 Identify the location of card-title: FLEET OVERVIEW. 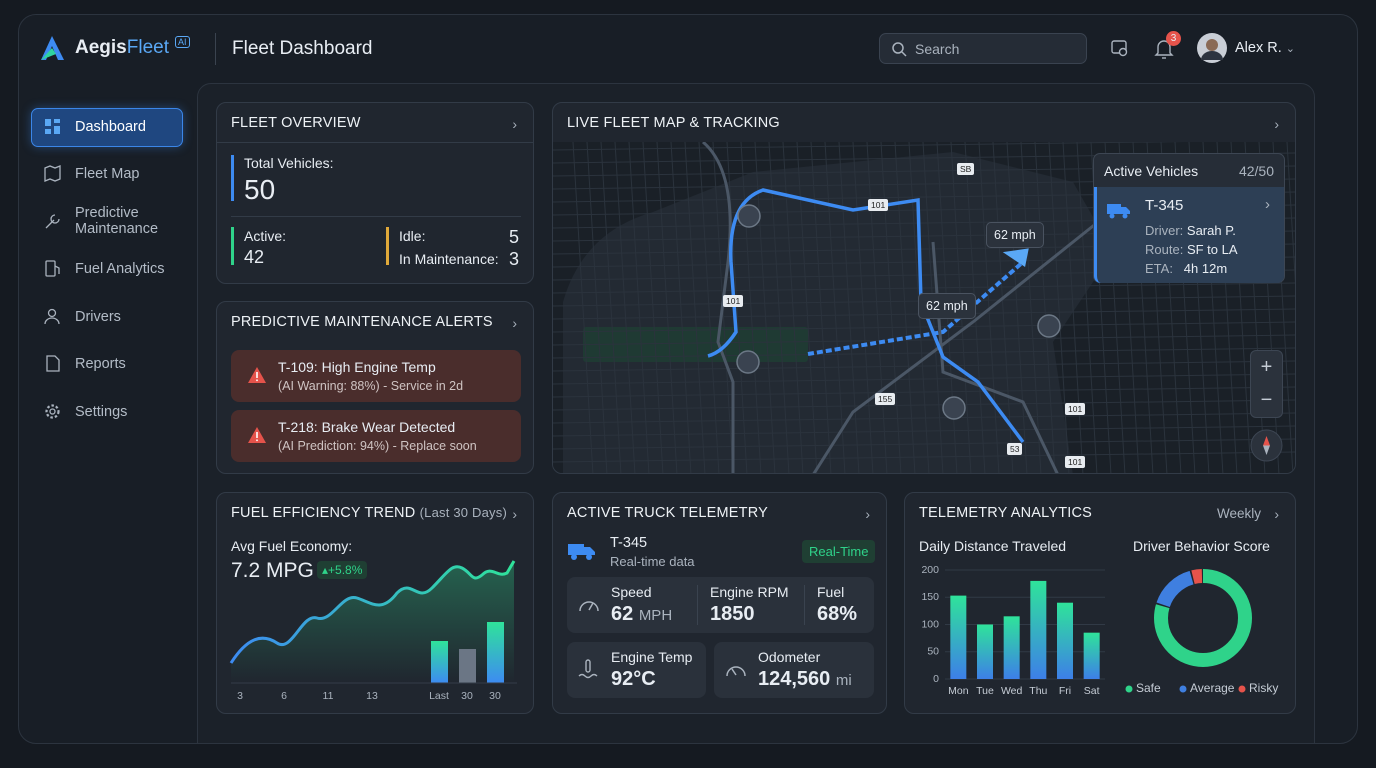
(296, 123).